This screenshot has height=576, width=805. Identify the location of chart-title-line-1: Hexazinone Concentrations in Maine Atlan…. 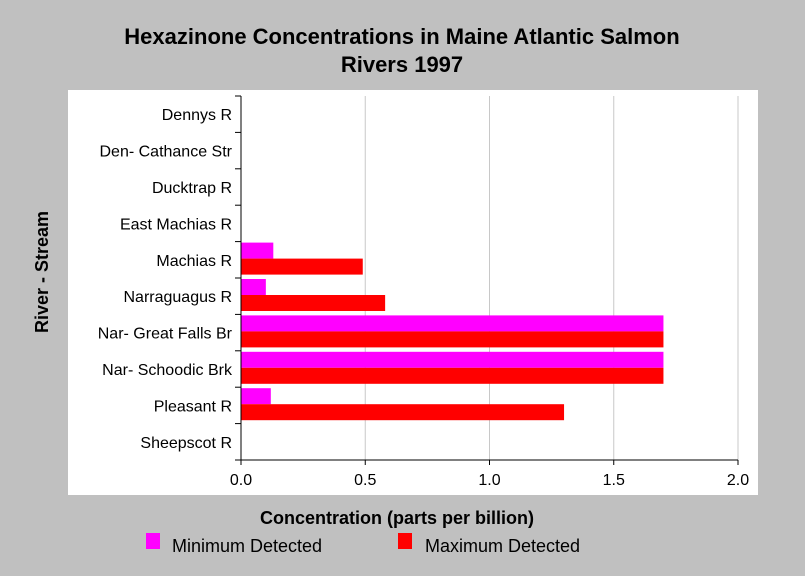
(401, 36).